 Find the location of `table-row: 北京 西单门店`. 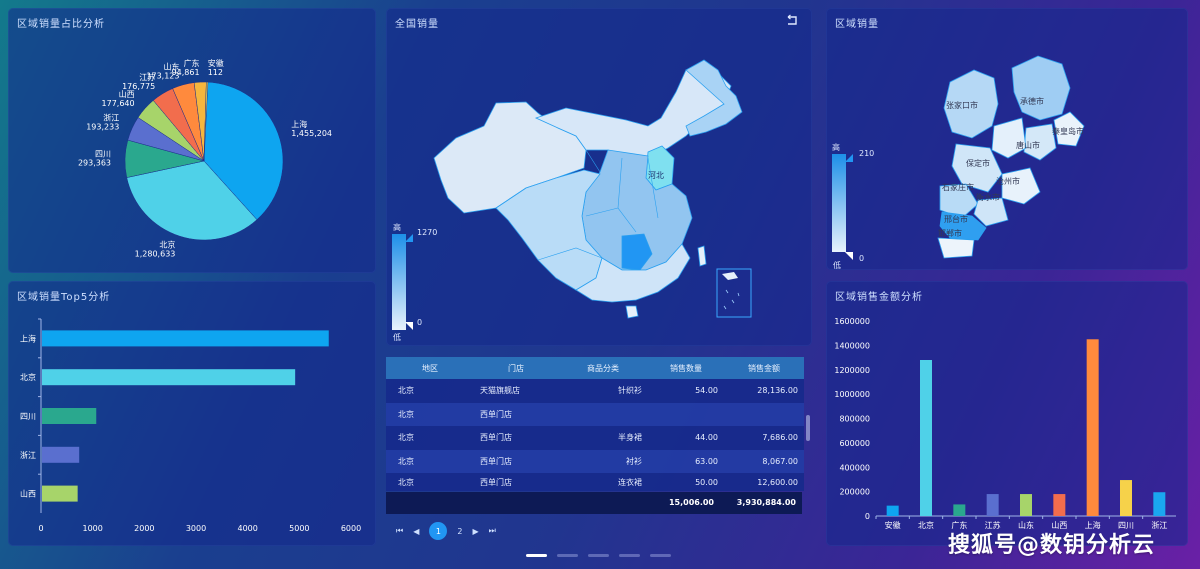

table-row: 北京 西单门店 is located at coordinates (595, 414).